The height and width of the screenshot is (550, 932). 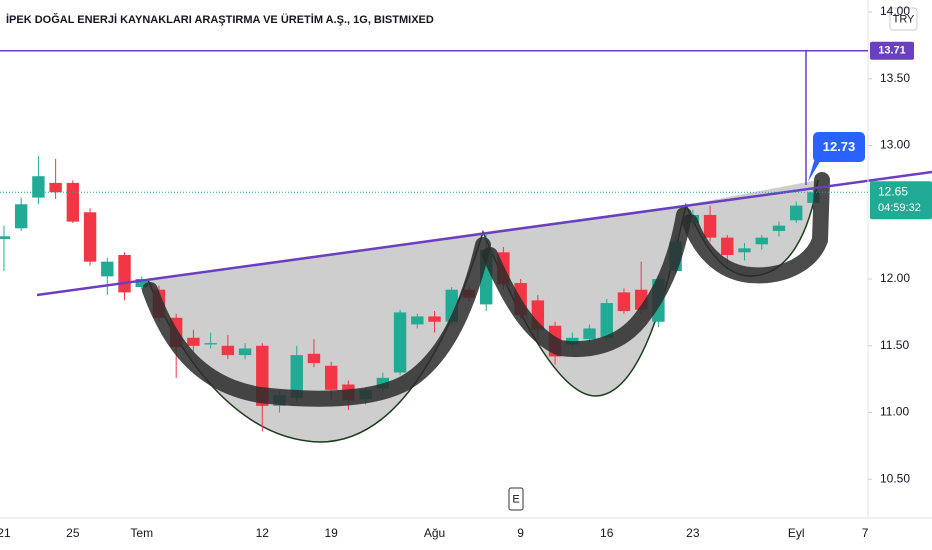 What do you see at coordinates (865, 533) in the screenshot?
I see `x-tick-label: 7` at bounding box center [865, 533].